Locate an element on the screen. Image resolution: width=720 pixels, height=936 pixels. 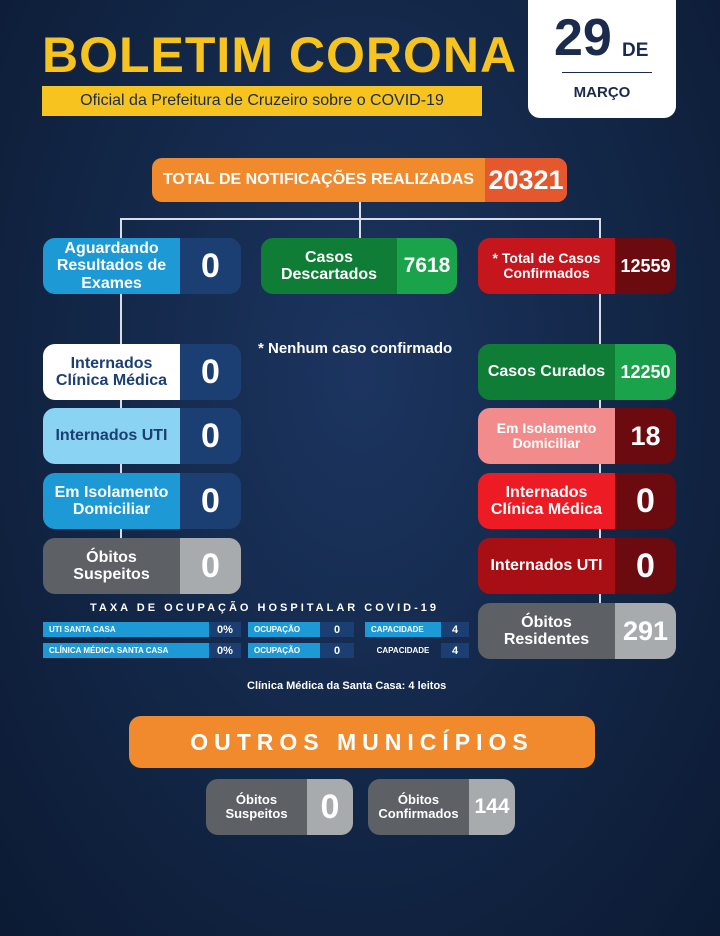
stat-value: 144 is located at coordinates (492, 807).